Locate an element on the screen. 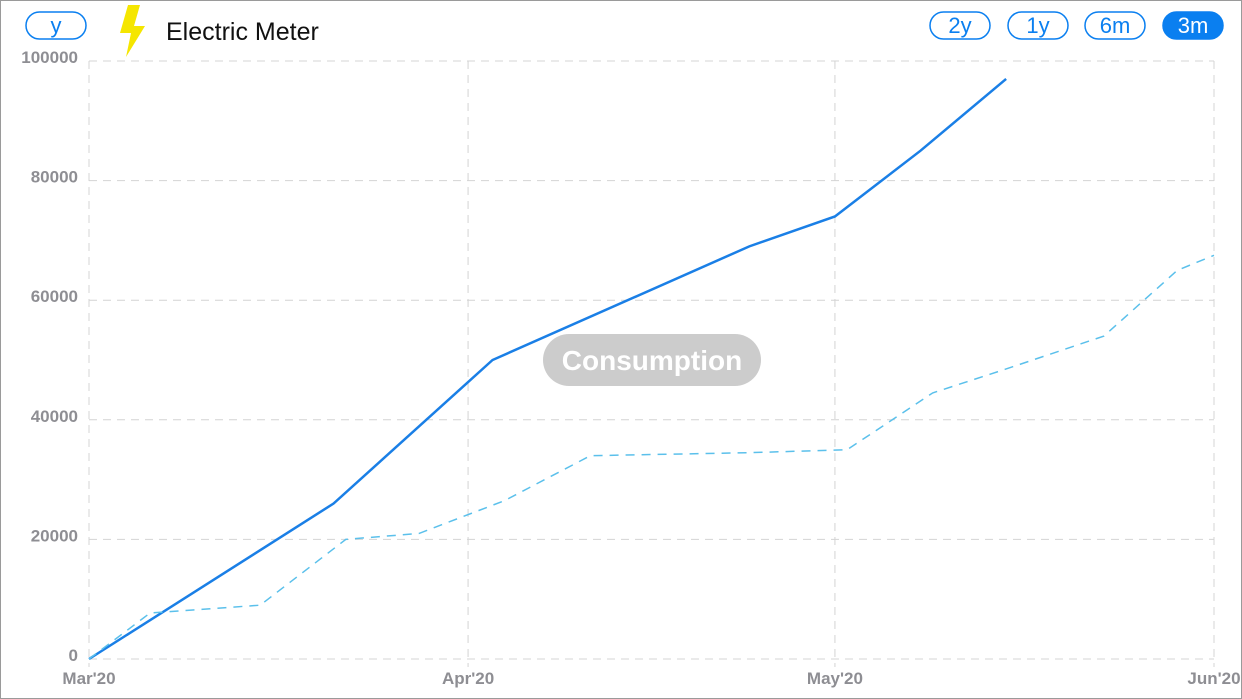  y-tick-label: 60000 is located at coordinates (54, 296).